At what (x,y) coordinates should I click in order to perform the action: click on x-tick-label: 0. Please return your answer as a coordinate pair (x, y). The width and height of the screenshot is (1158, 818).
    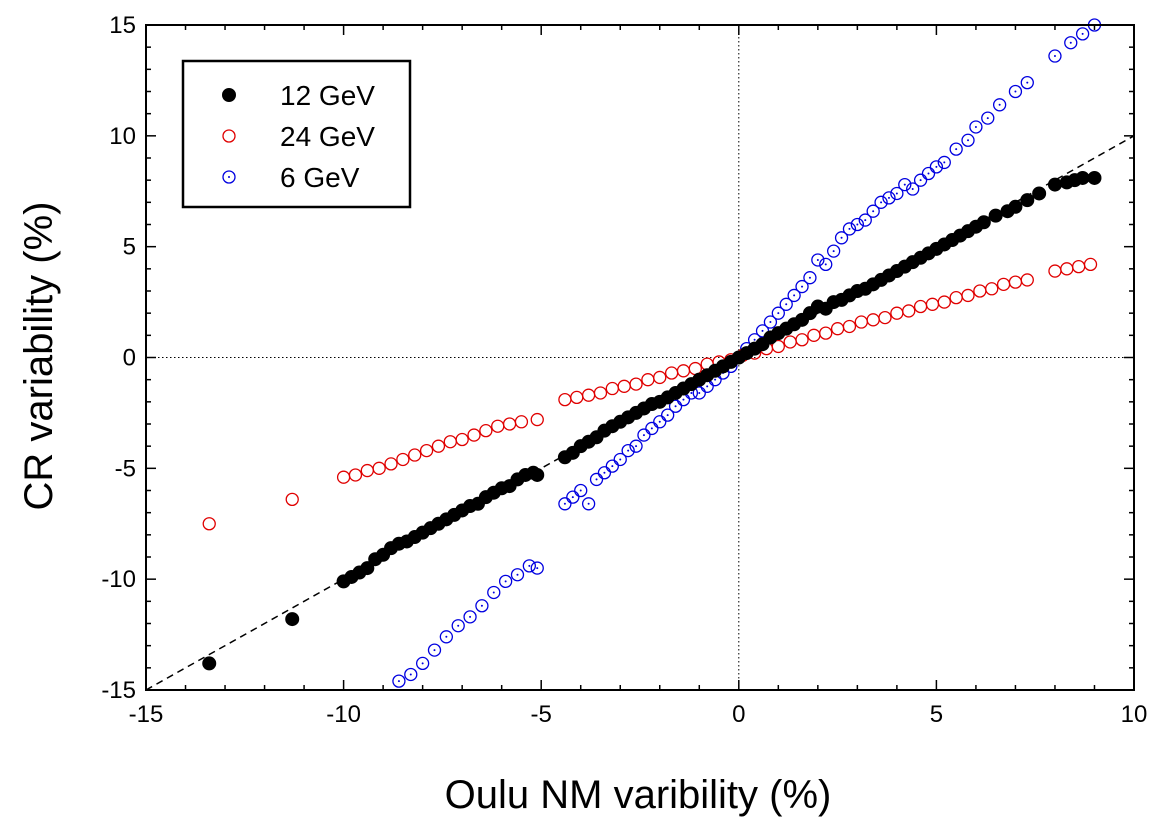
    Looking at the image, I should click on (738, 714).